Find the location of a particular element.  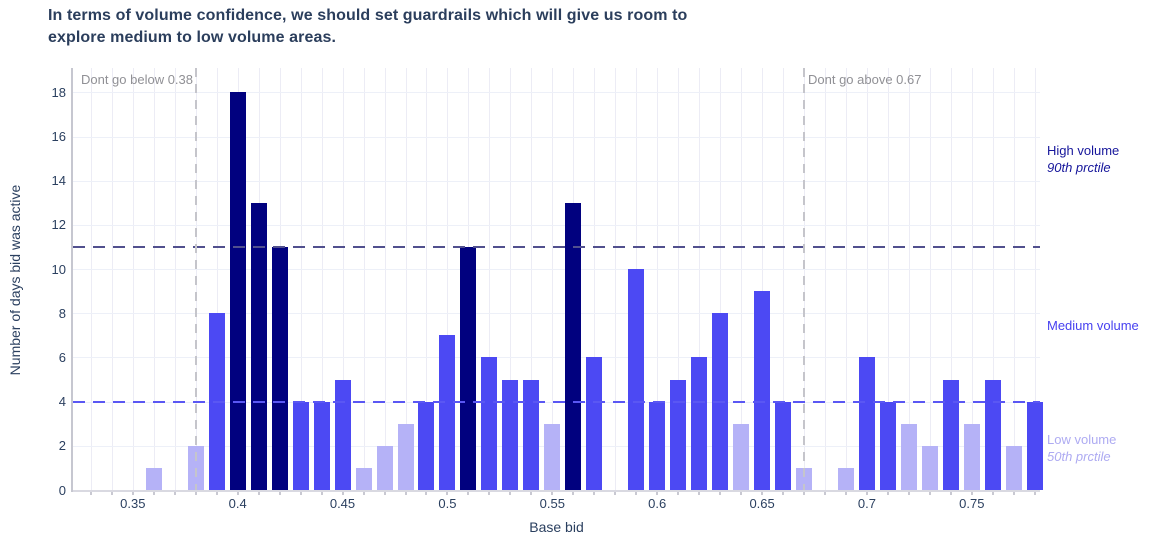

chart-title-line2: explore medium to low volume areas. is located at coordinates (192, 37).